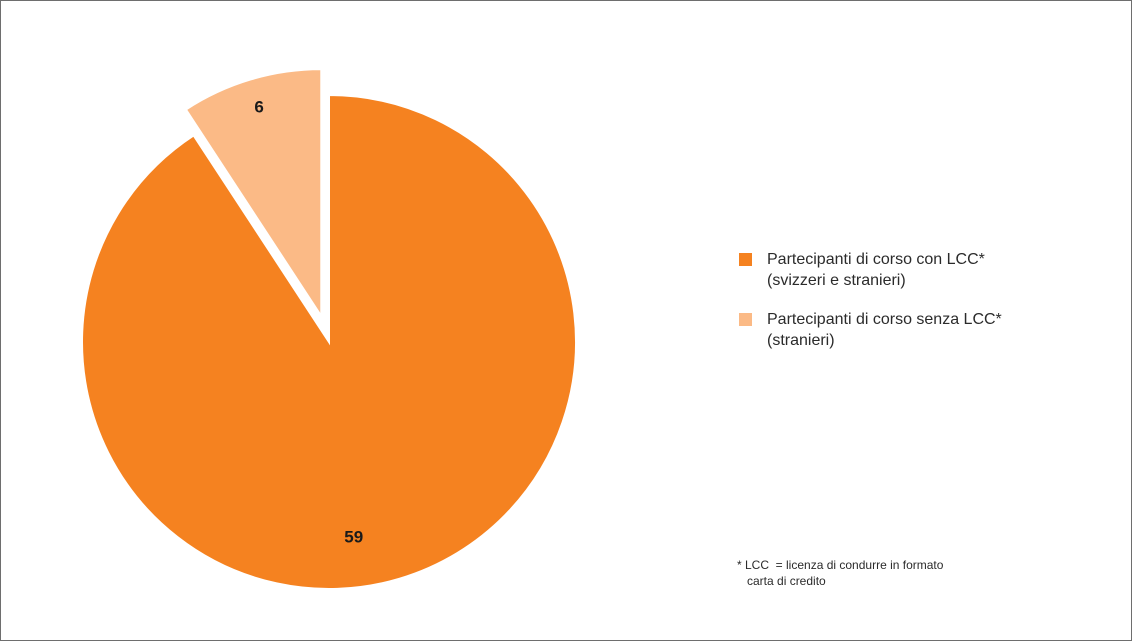  I want to click on pie-label-with-lcc: 59, so click(353, 537).